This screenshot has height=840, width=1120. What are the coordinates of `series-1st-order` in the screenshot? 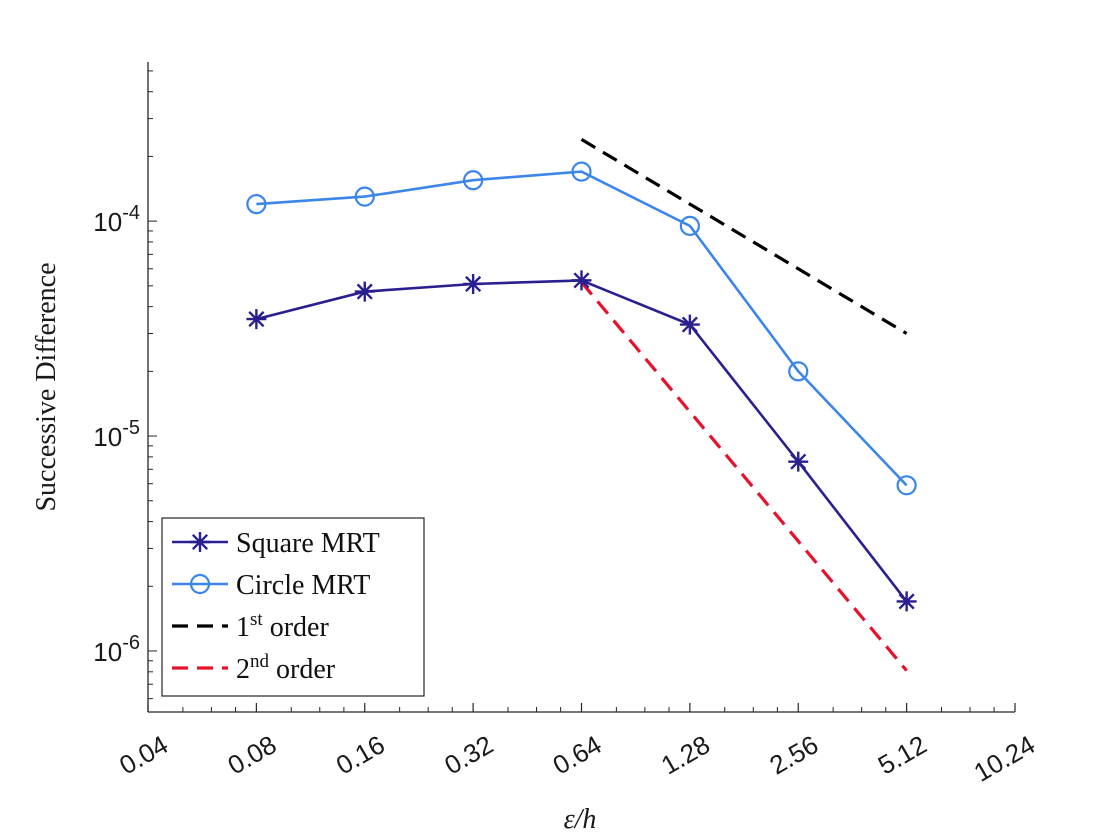 It's located at (744, 236).